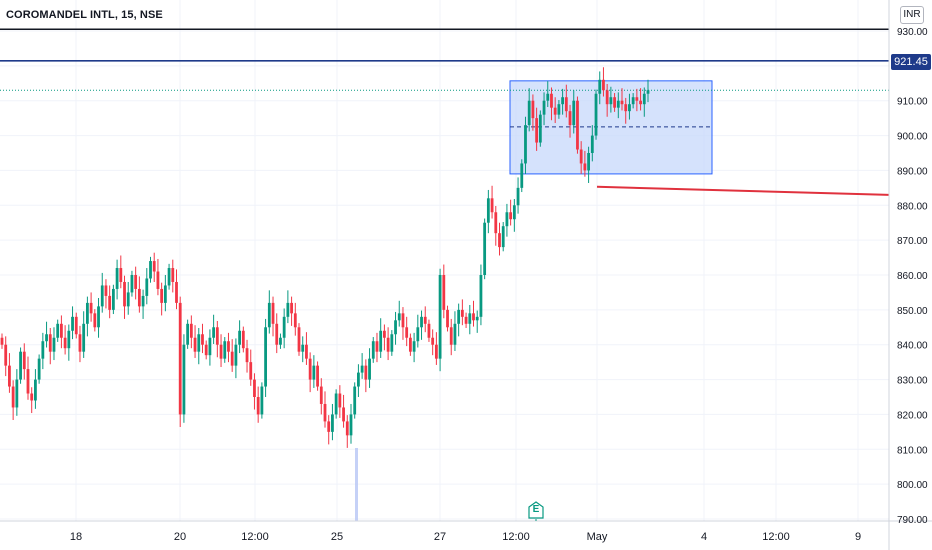 The width and height of the screenshot is (932, 550). I want to click on y-tick-label: 850.00, so click(912, 311).